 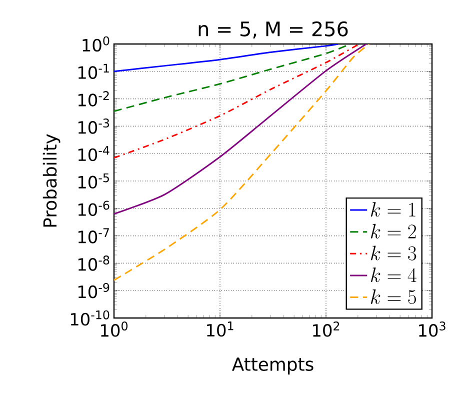 I want to click on y-tick-label: 10$^{-7}$, so click(x=93, y=236).